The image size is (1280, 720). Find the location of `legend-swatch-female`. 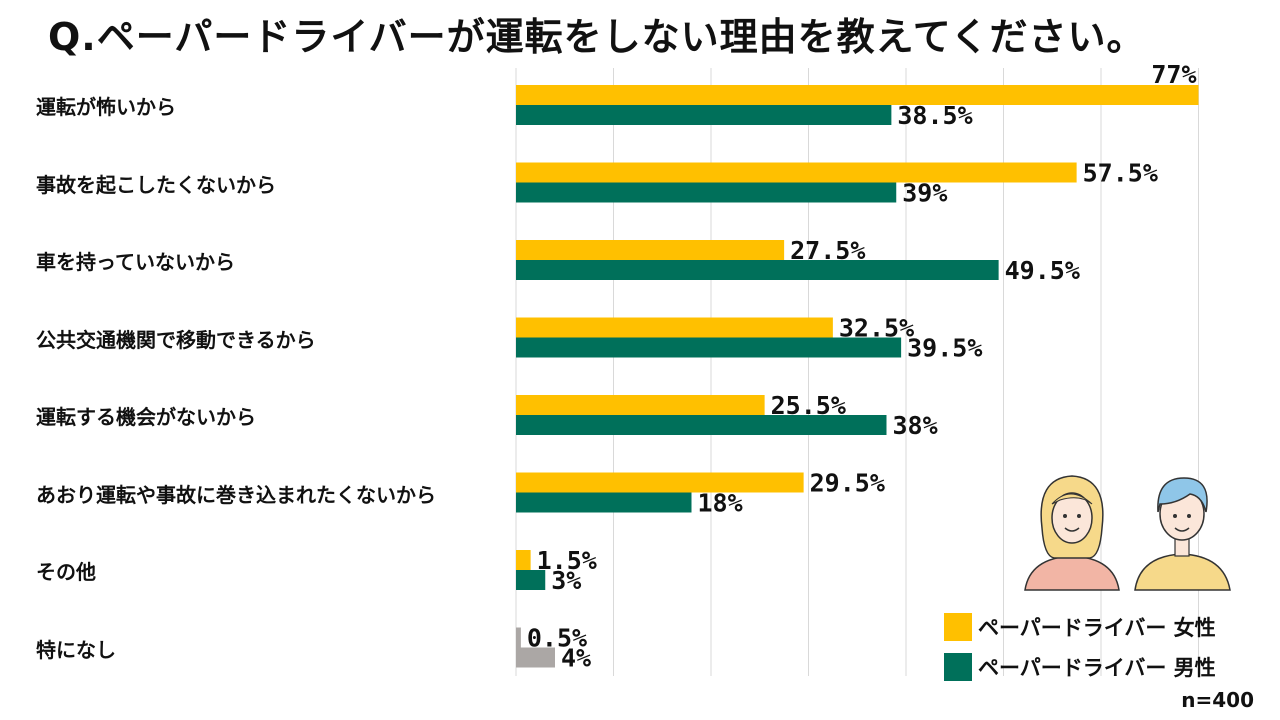

legend-swatch-female is located at coordinates (958, 627).